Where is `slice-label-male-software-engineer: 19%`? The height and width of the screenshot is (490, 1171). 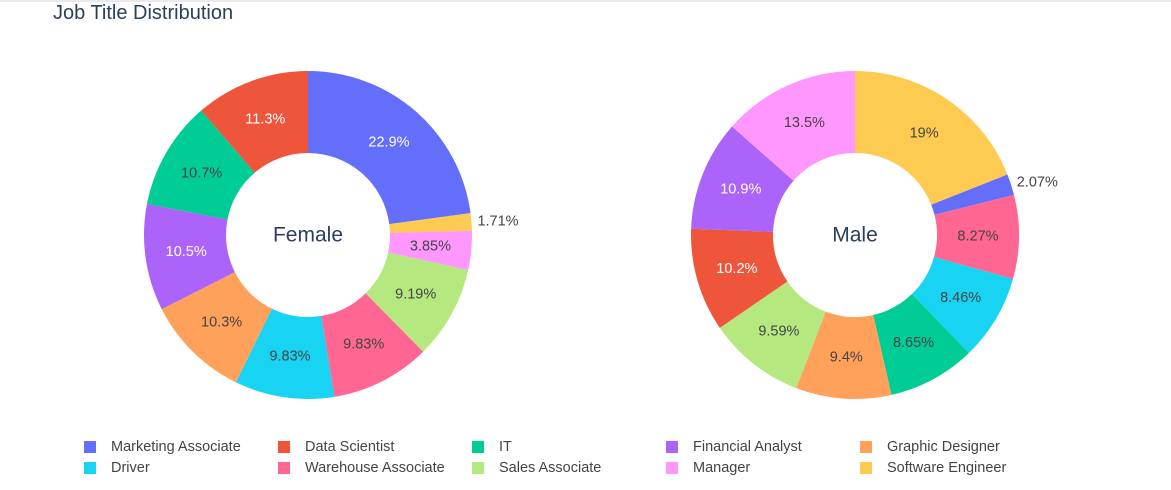
slice-label-male-software-engineer: 19% is located at coordinates (924, 133).